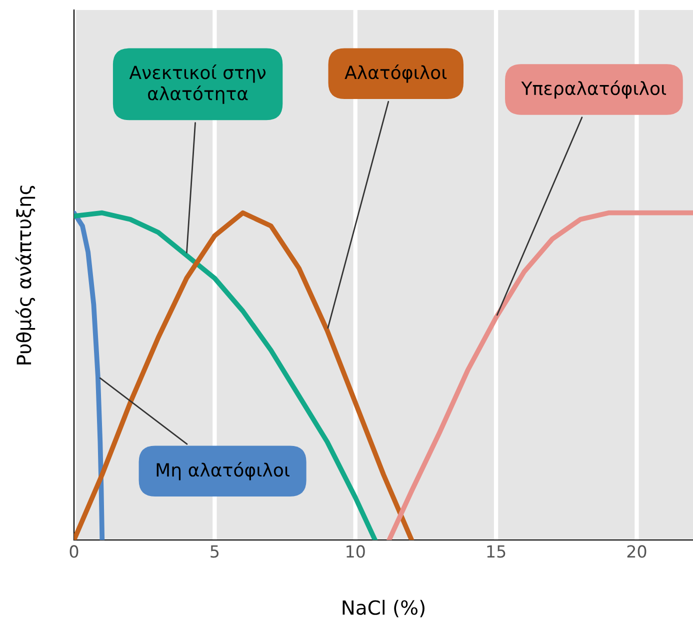 This screenshot has height=623, width=693. What do you see at coordinates (223, 471) in the screenshot?
I see `text: Μη αλατόφιλοι` at bounding box center [223, 471].